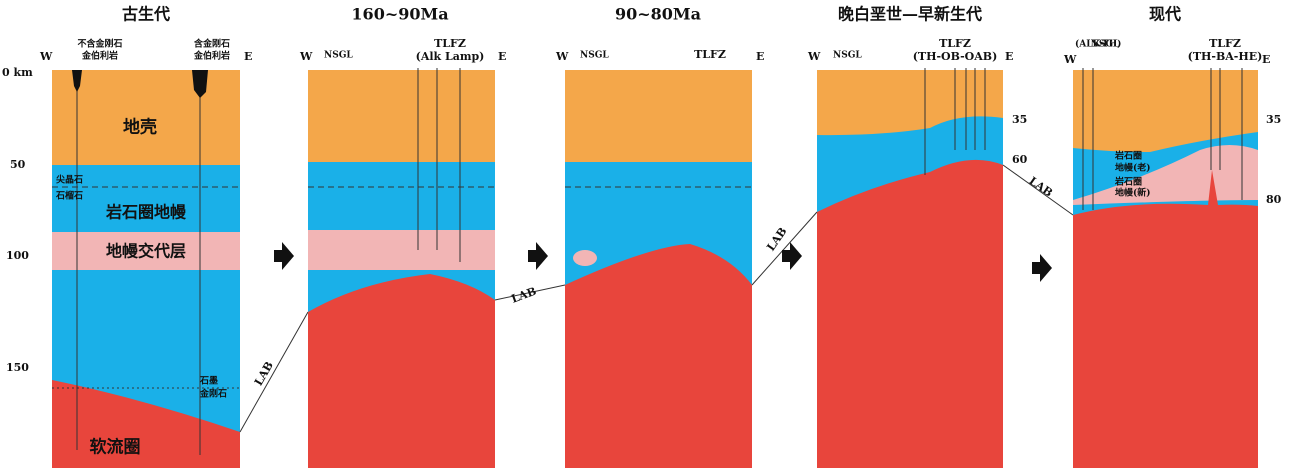 This screenshot has width=1292, height=468. What do you see at coordinates (99, 44) in the screenshot?
I see `label: 不含金刚石` at bounding box center [99, 44].